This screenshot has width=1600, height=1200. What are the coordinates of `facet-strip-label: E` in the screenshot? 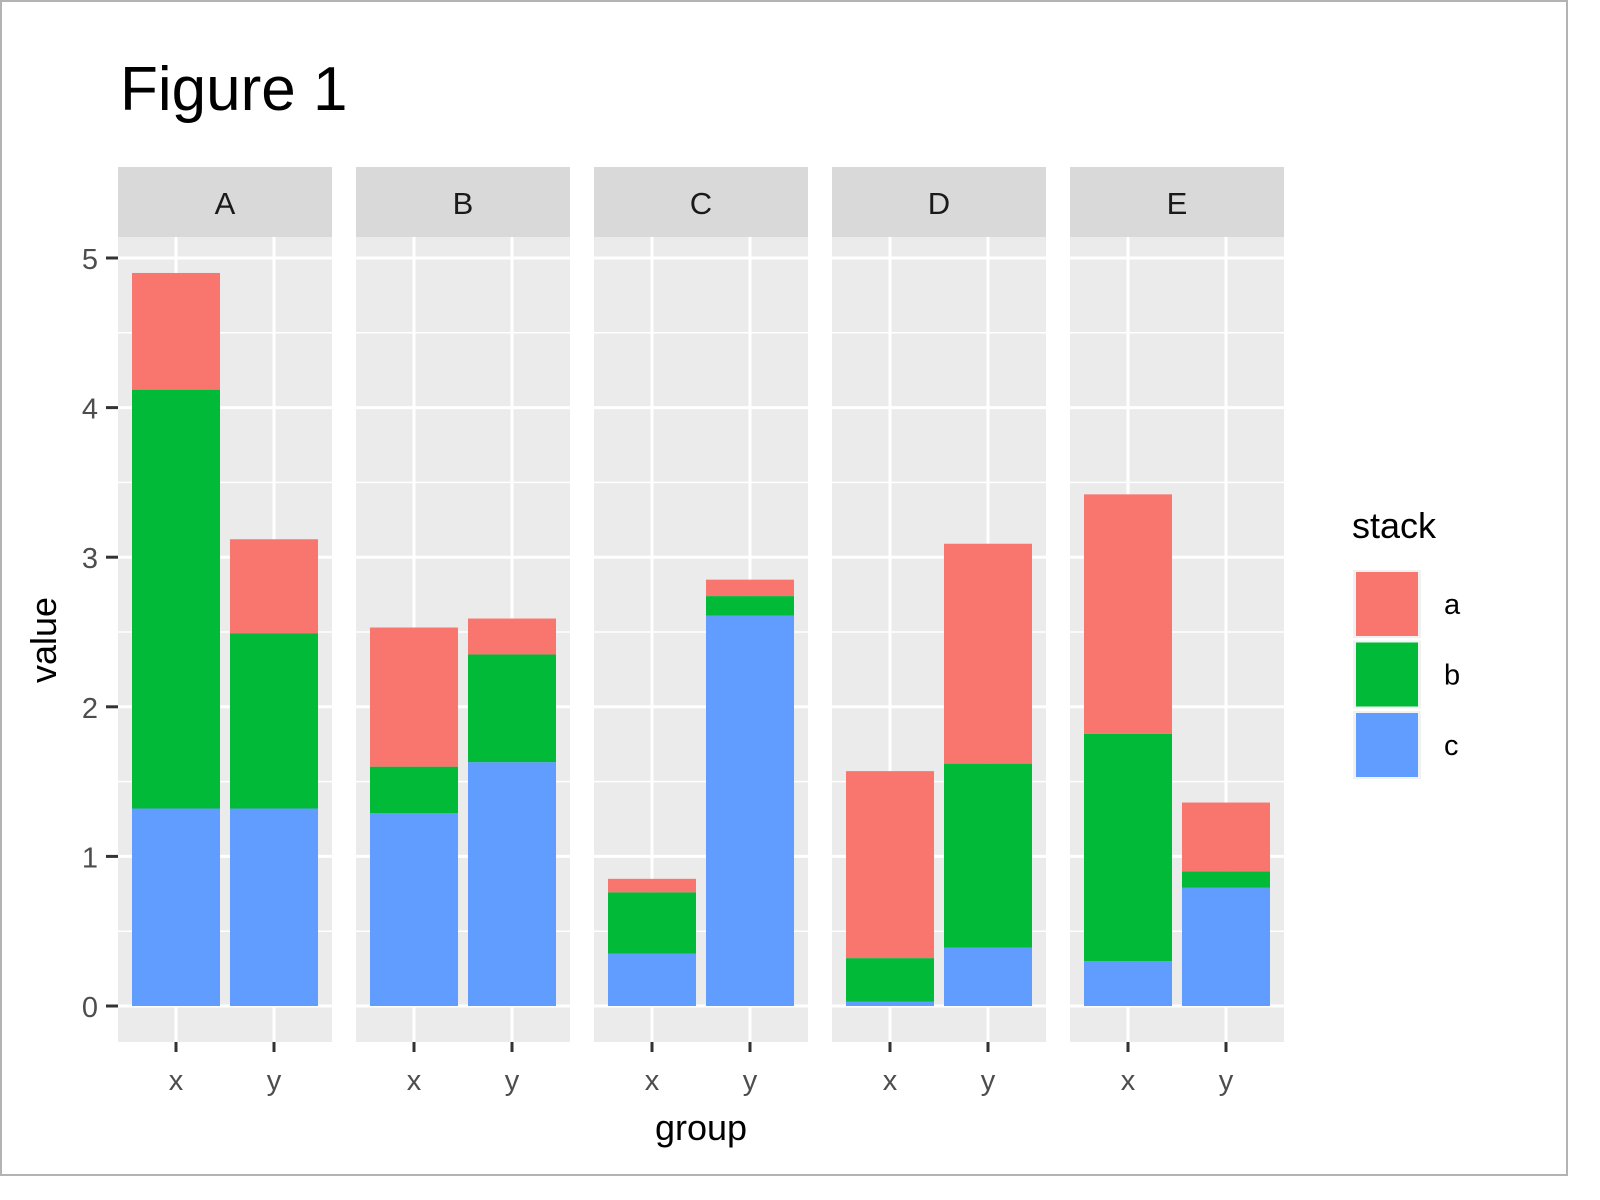 It's located at (1177, 203).